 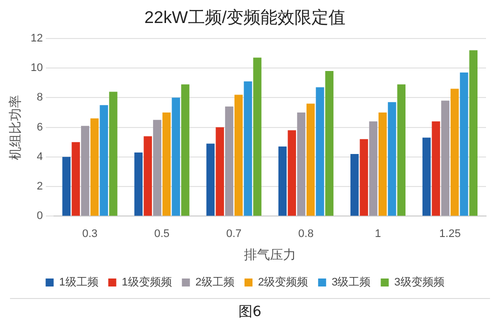 What do you see at coordinates (39, 216) in the screenshot?
I see `y-tick-label: 0` at bounding box center [39, 216].